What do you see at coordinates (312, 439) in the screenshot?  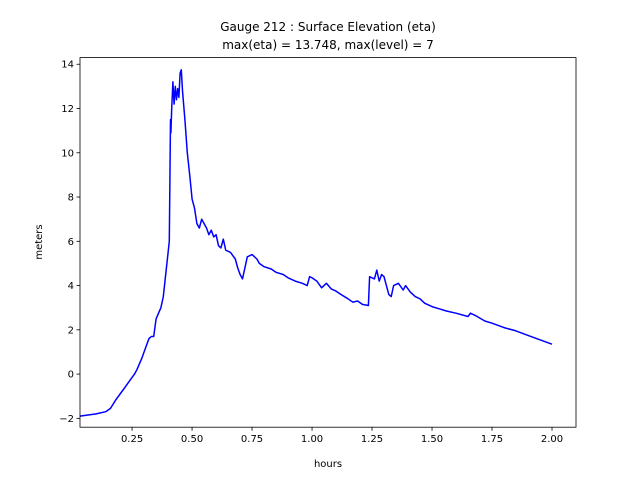 I see `x-tick-label: 1.00` at bounding box center [312, 439].